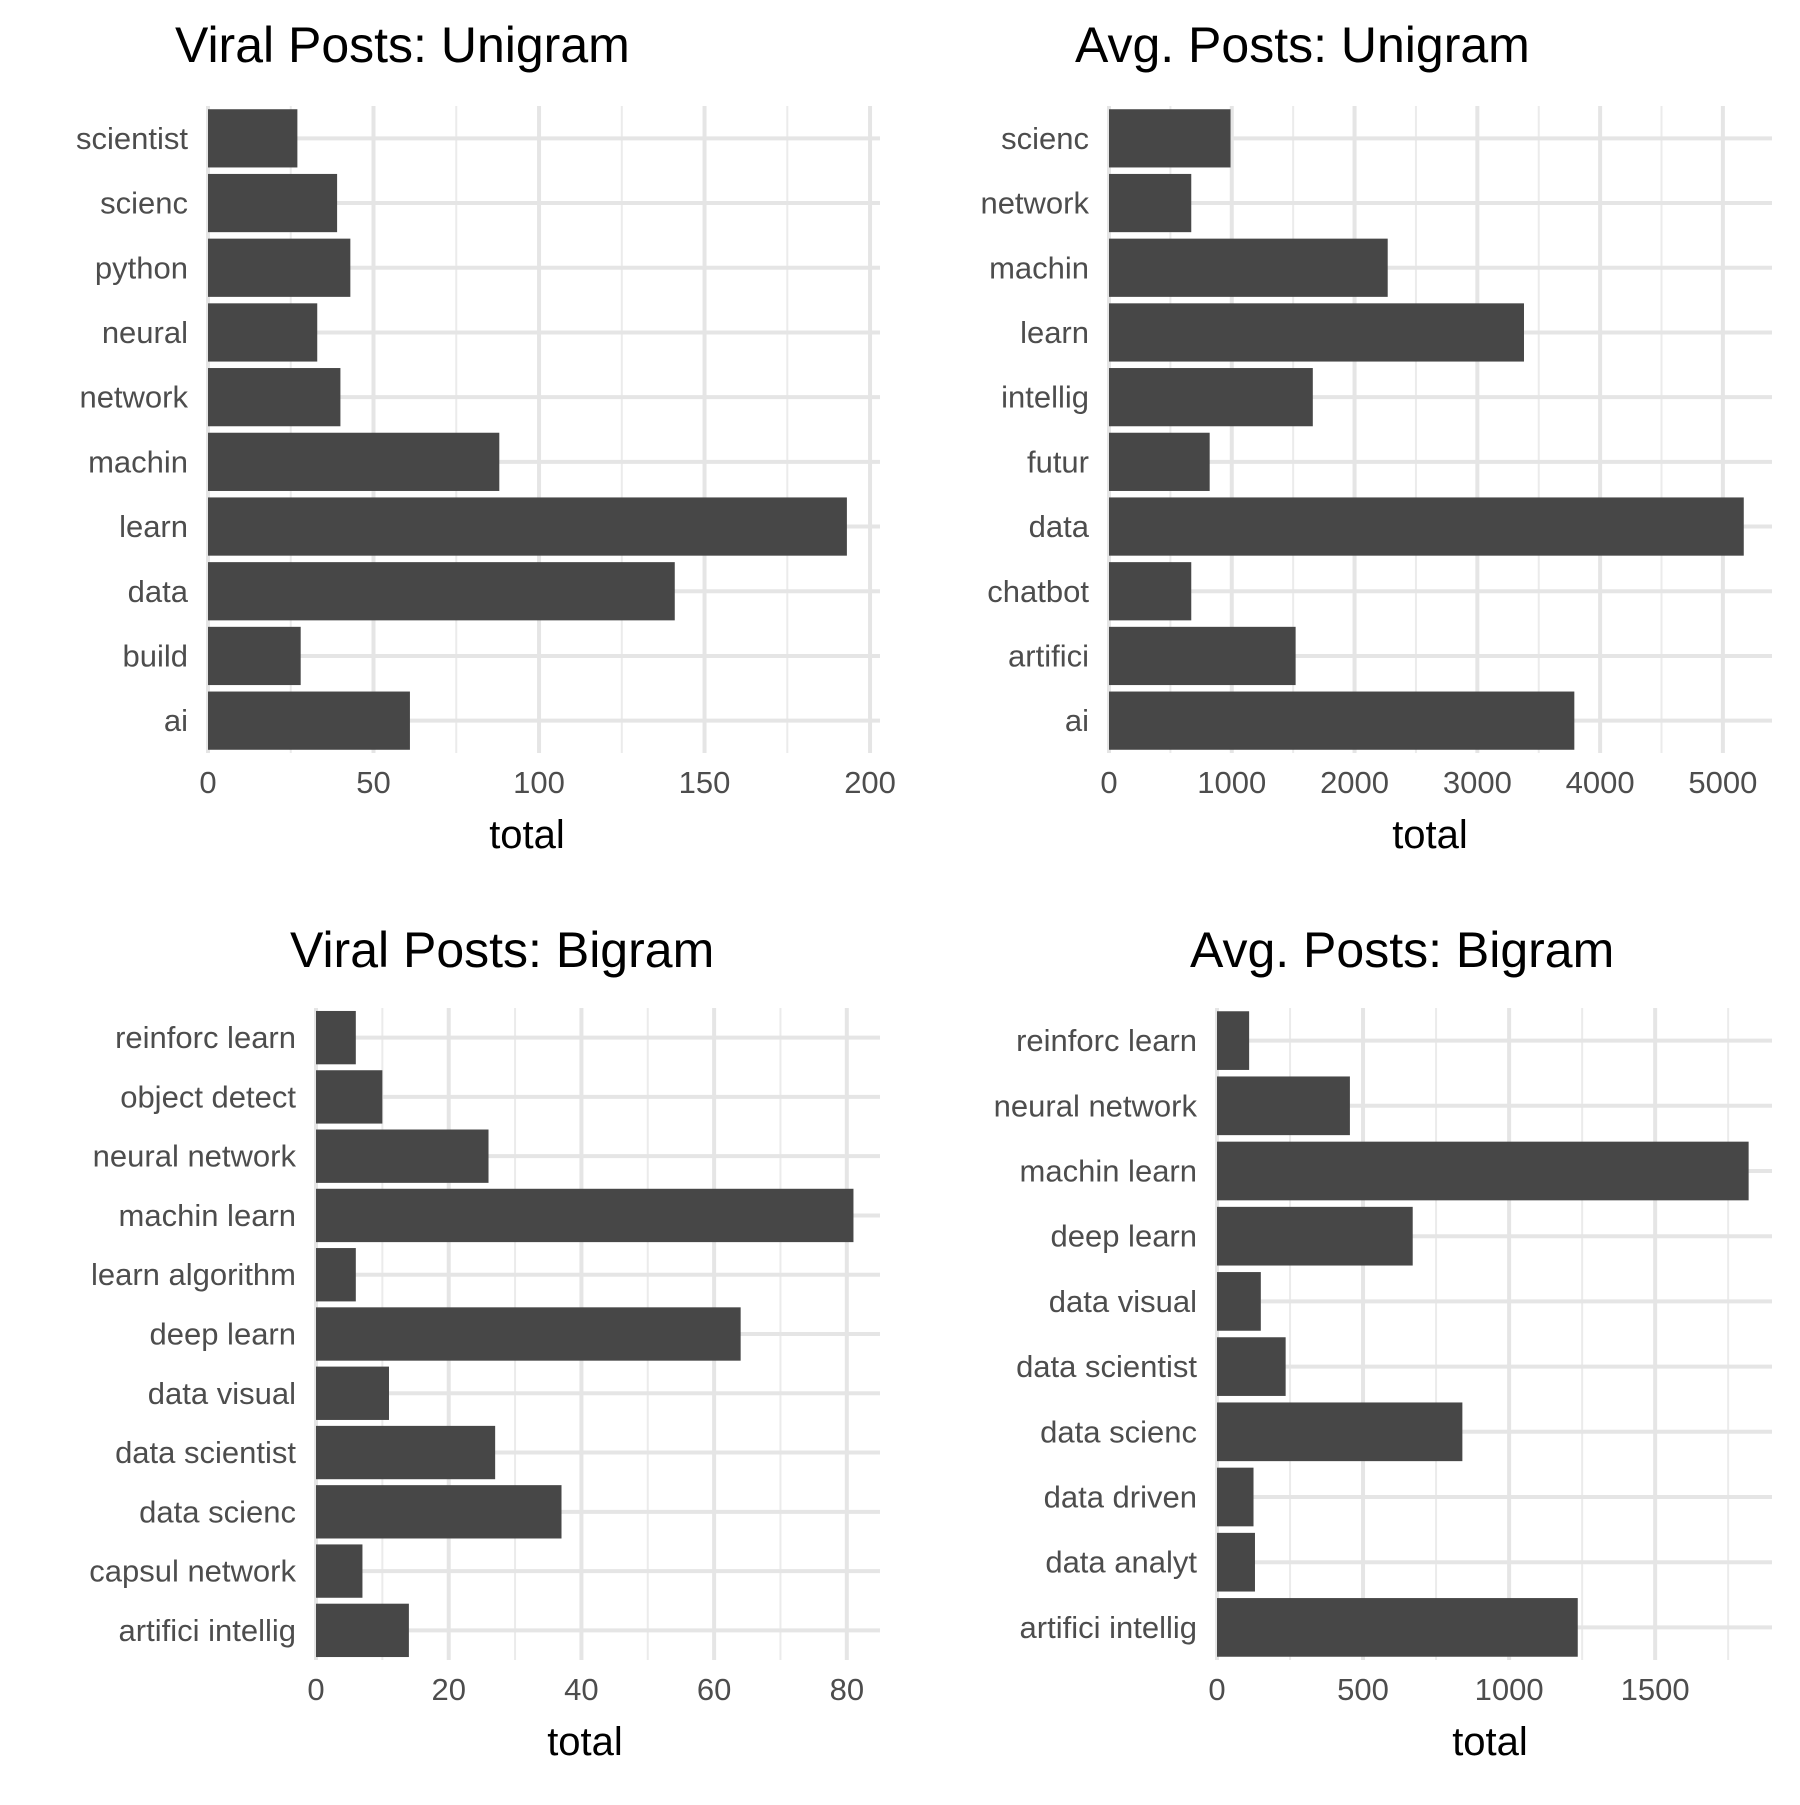 The width and height of the screenshot is (1800, 1805). Describe the element at coordinates (254, 656) in the screenshot. I see `bar-build` at that location.